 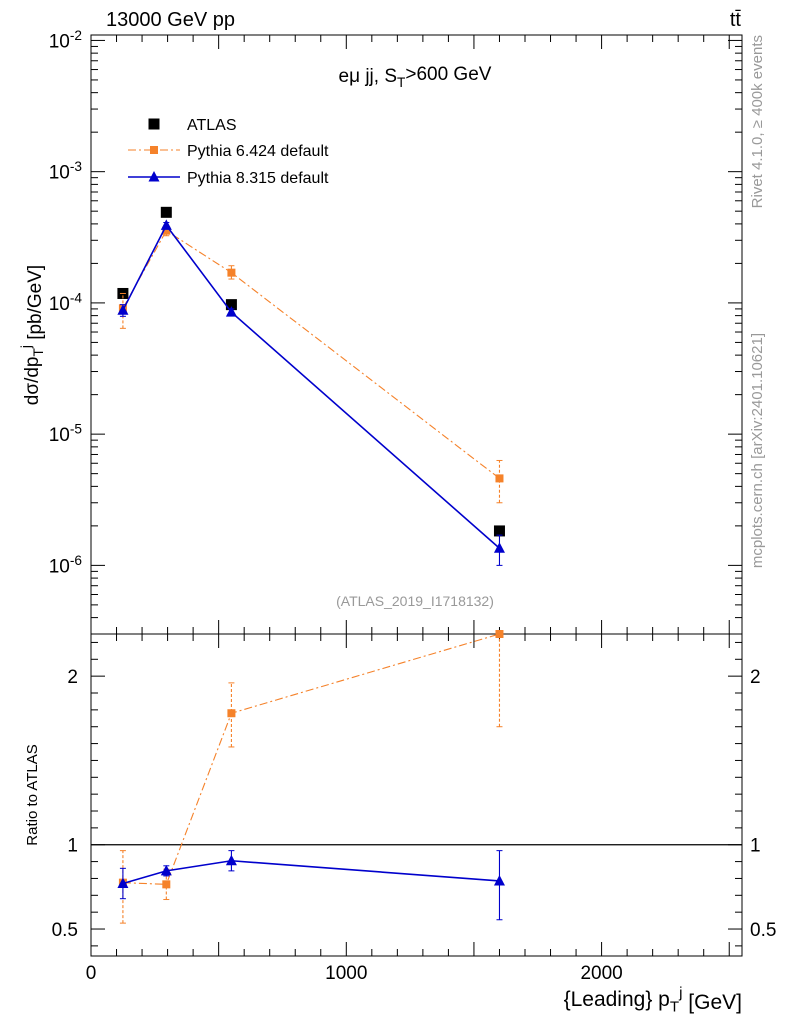 I want to click on ratio-y-tick-label: 0.5, so click(x=65, y=930).